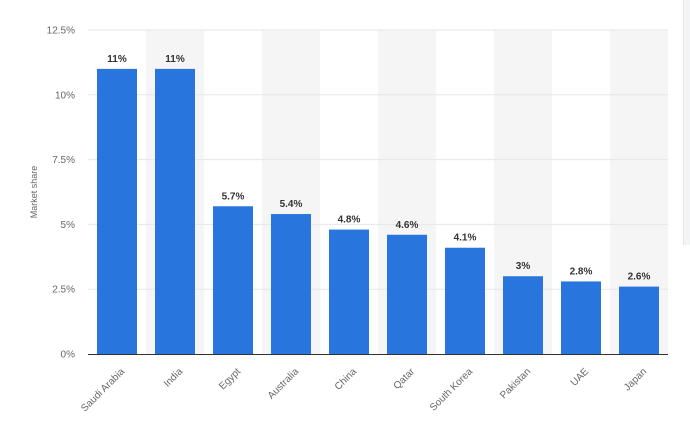 The image size is (690, 428). I want to click on y-tick-label: 7.5%, so click(63, 160).